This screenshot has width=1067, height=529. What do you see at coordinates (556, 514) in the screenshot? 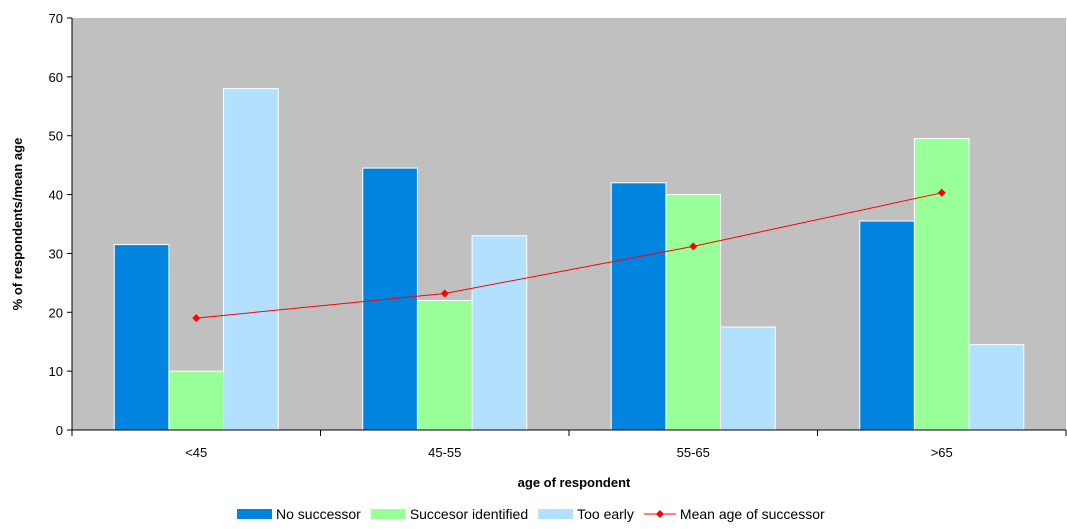
I see `legend-swatch-too-early` at bounding box center [556, 514].